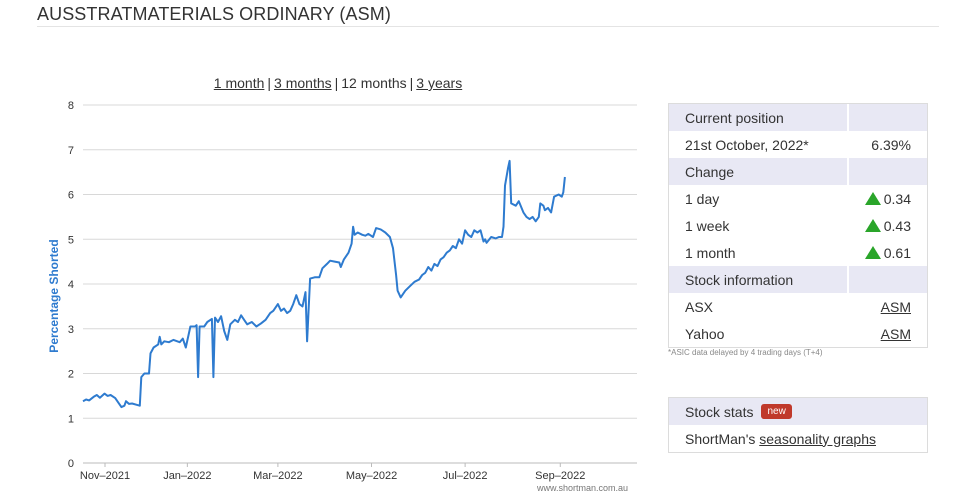 The image size is (964, 503). What do you see at coordinates (71, 419) in the screenshot?
I see `y-tick-label: 1` at bounding box center [71, 419].